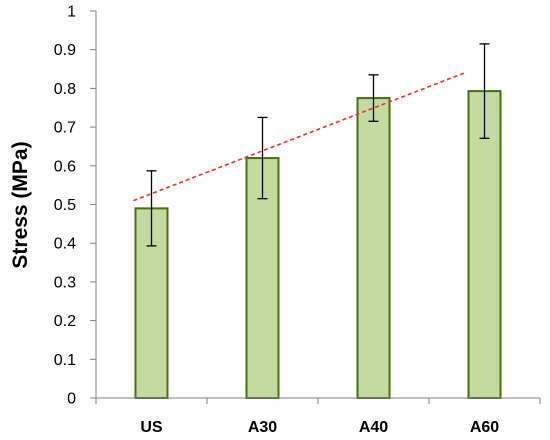  What do you see at coordinates (373, 98) in the screenshot?
I see `error-bar-a40` at bounding box center [373, 98].